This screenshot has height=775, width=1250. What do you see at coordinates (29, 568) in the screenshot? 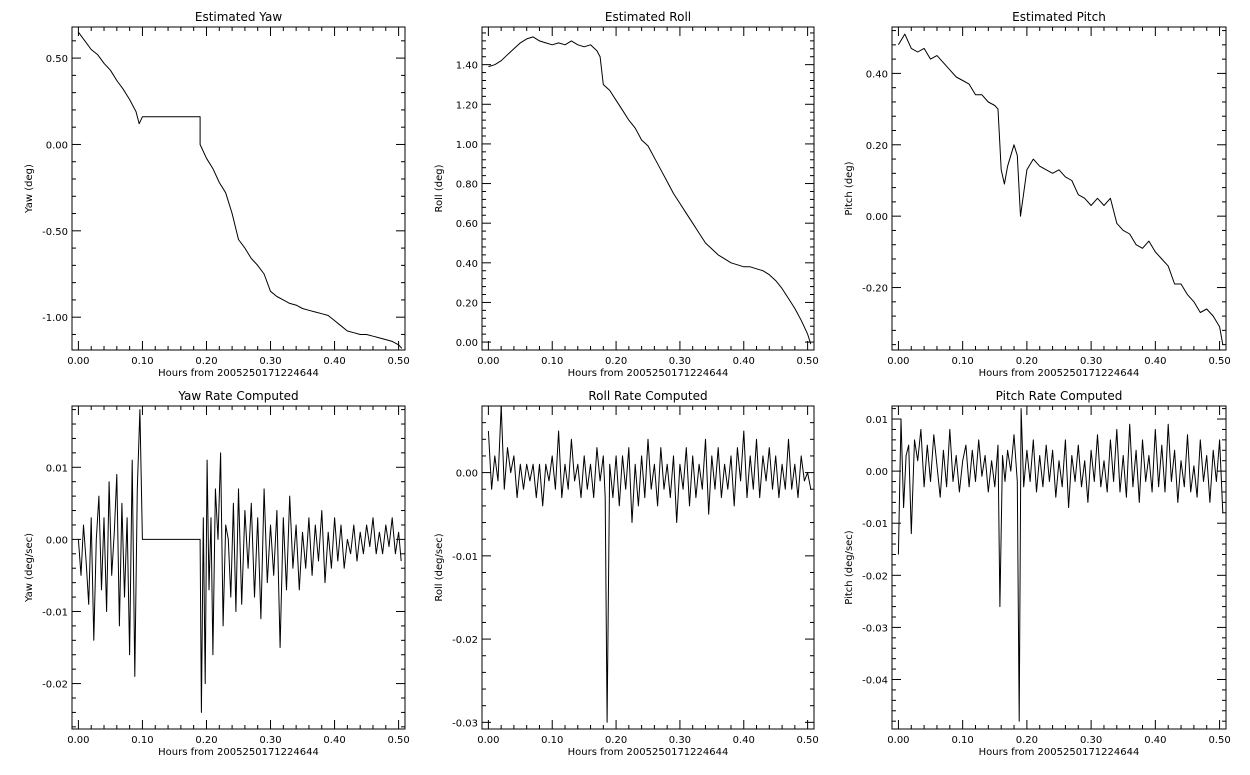
I see `y-axis-label: Yaw (deg/sec)` at bounding box center [29, 568].